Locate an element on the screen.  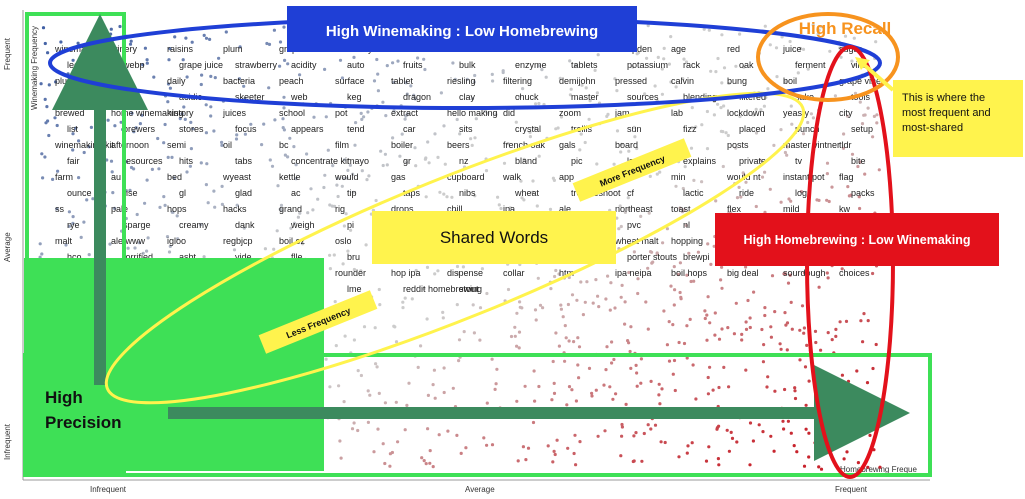
term-label: porter stouts is located at coordinates (652, 257).